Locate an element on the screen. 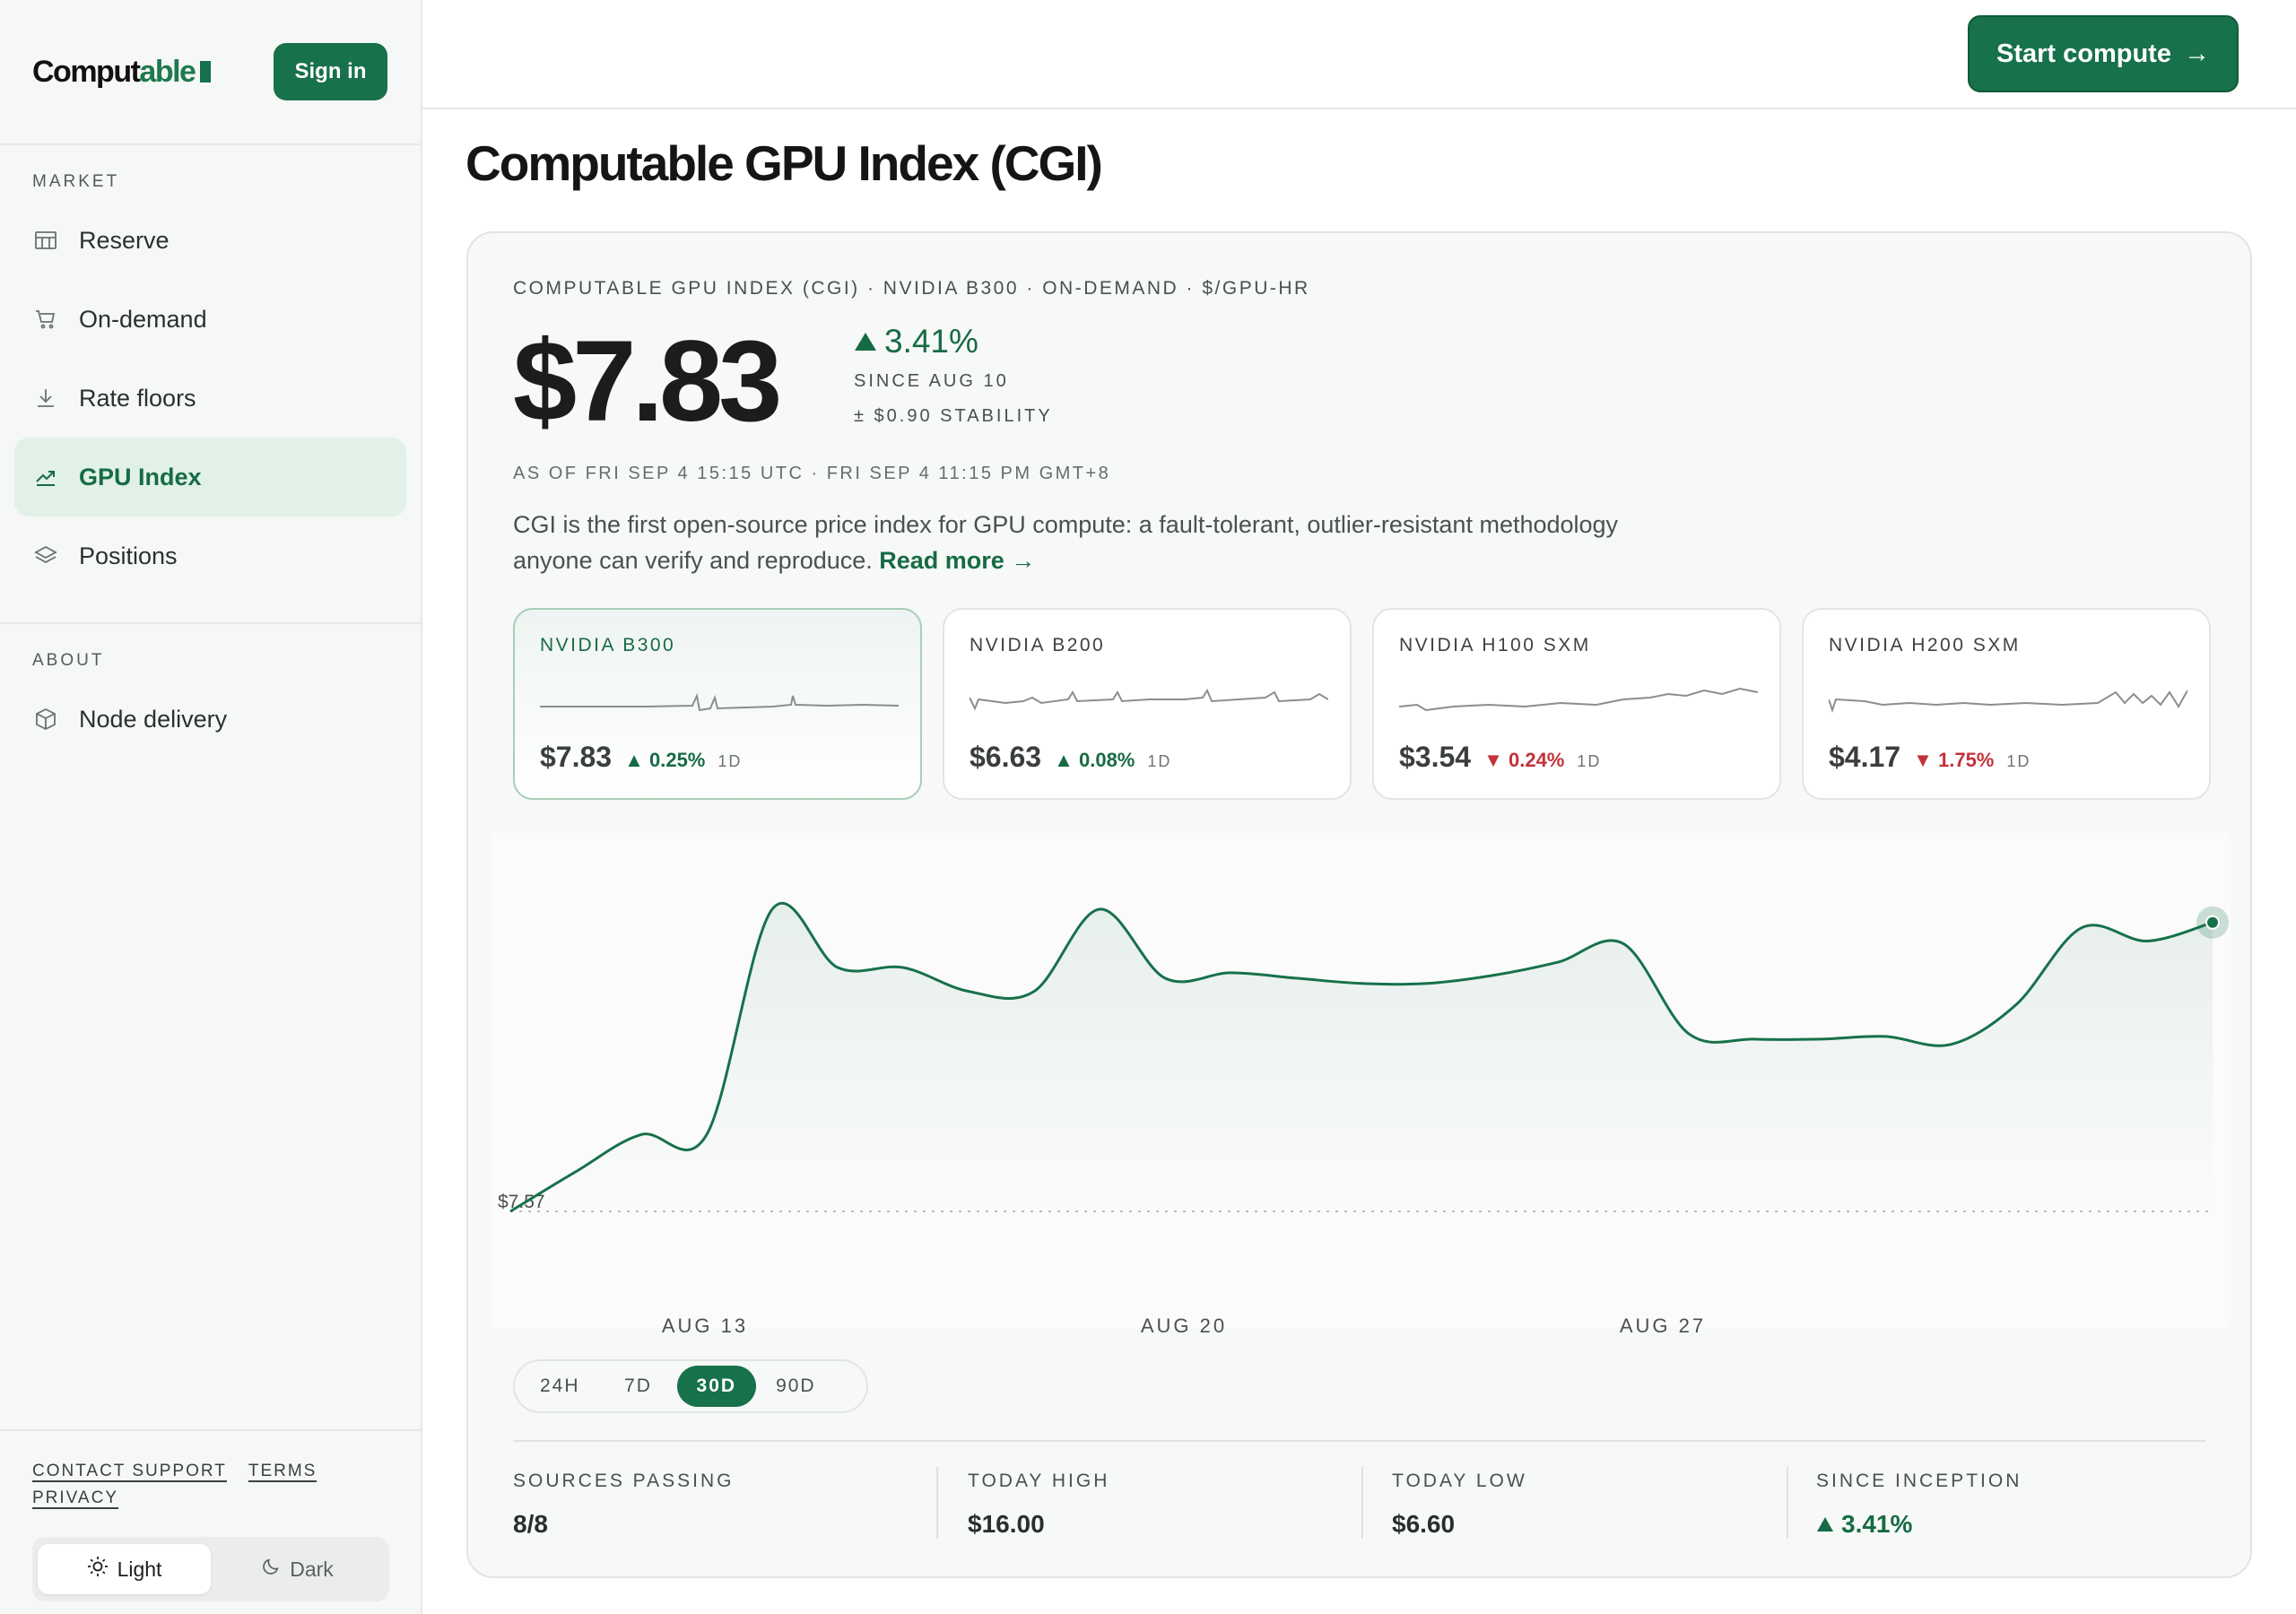  about-section-label: ABOUT is located at coordinates (68, 660).